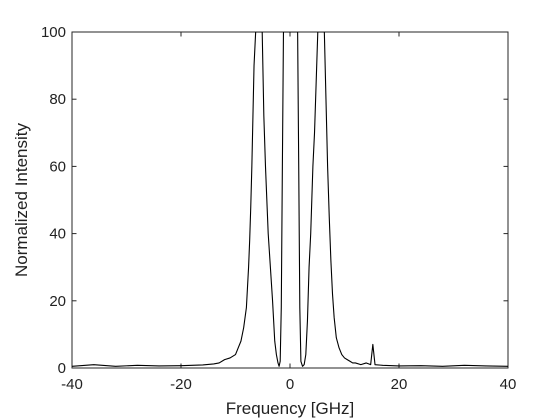  I want to click on y-tick-label: 40, so click(57, 234).